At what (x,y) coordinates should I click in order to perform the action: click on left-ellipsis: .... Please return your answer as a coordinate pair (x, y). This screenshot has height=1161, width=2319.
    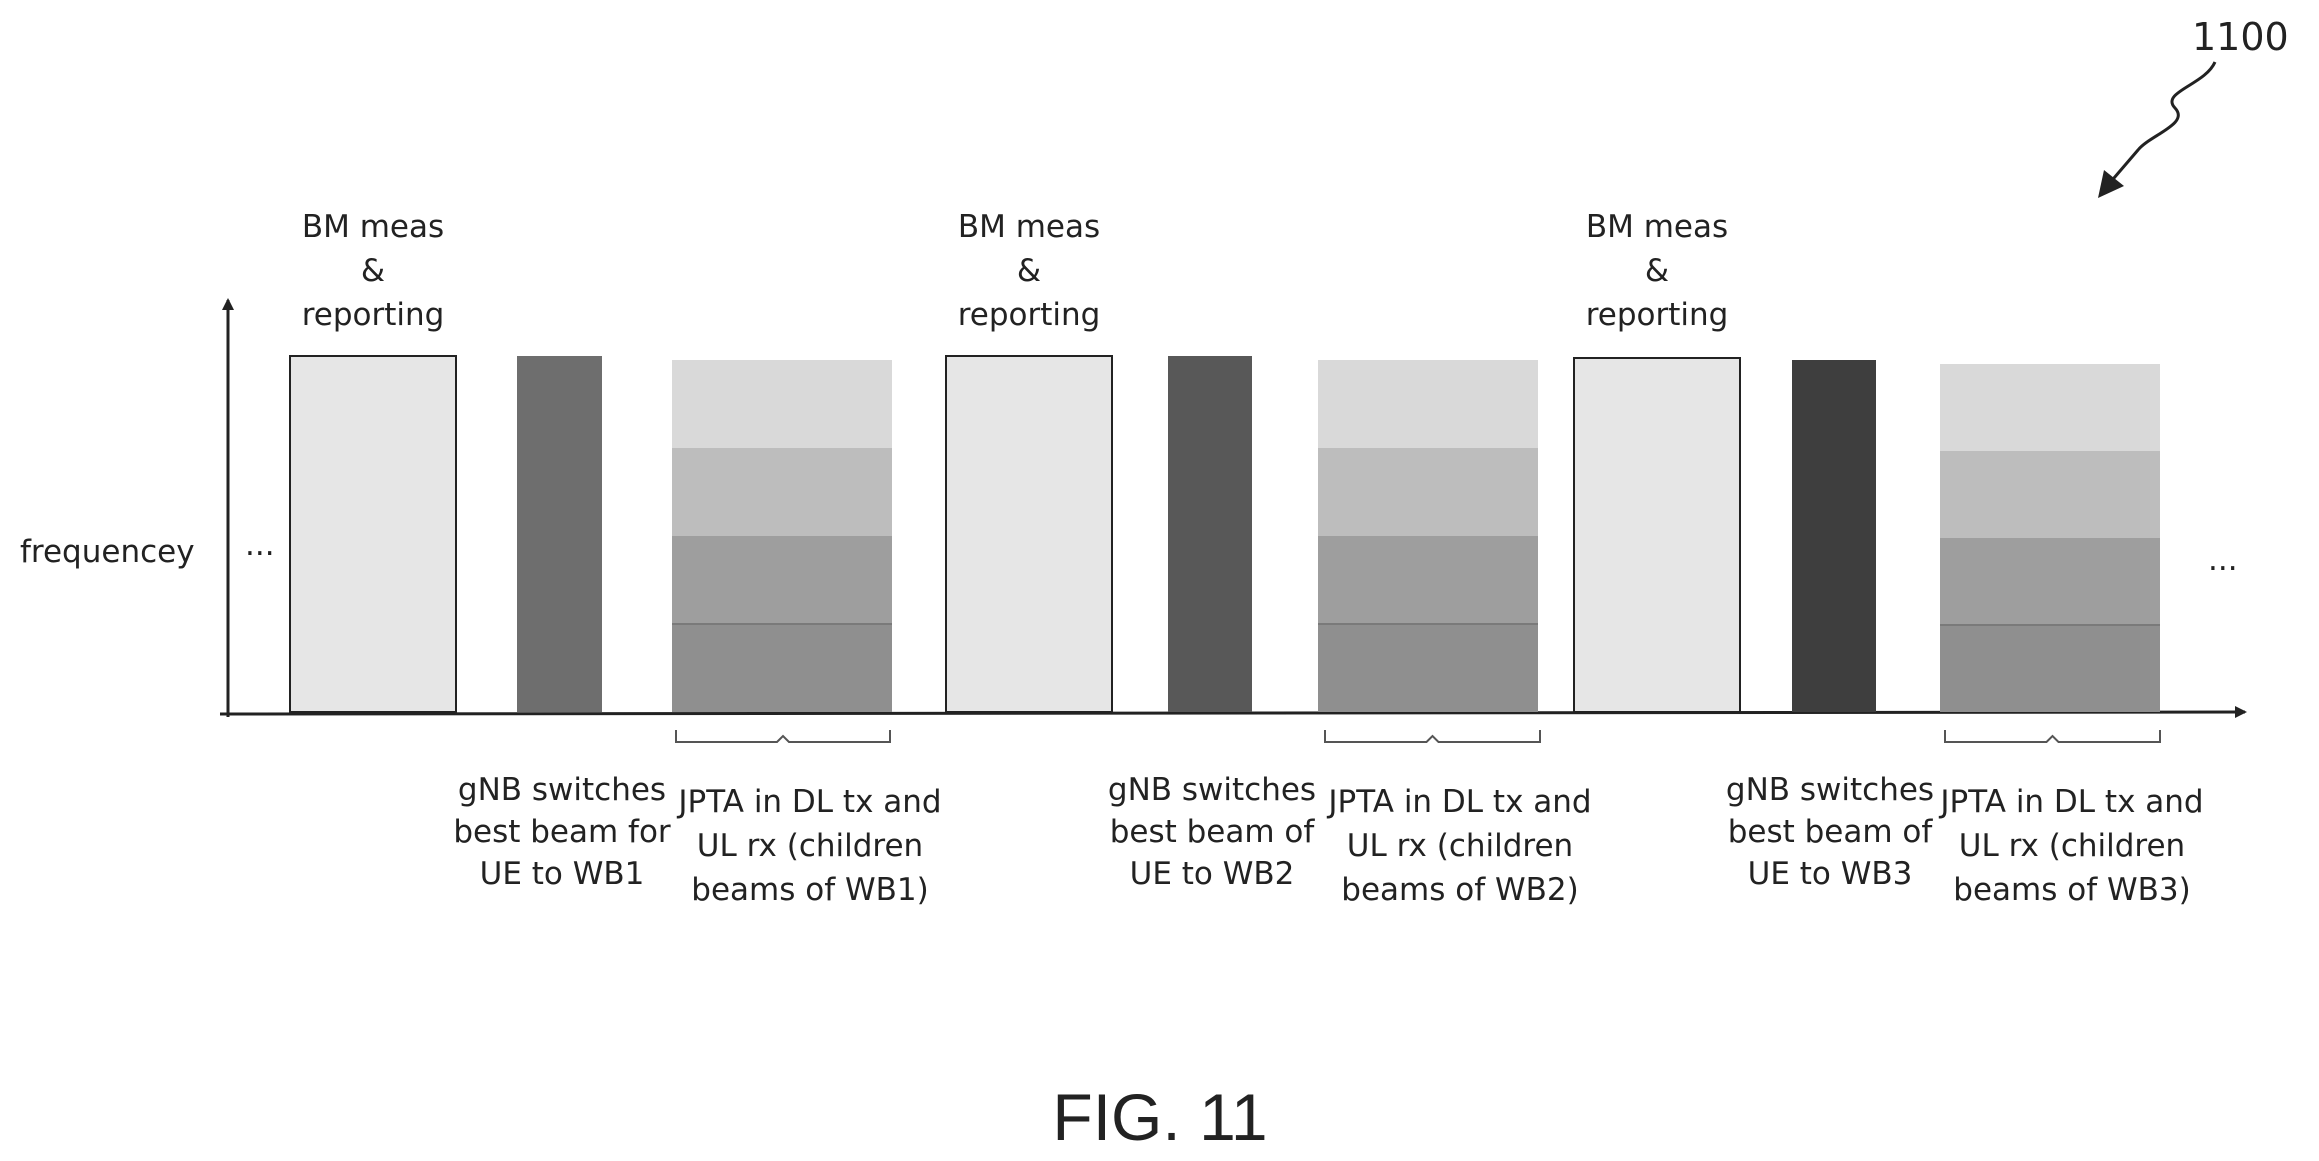
    Looking at the image, I should click on (260, 545).